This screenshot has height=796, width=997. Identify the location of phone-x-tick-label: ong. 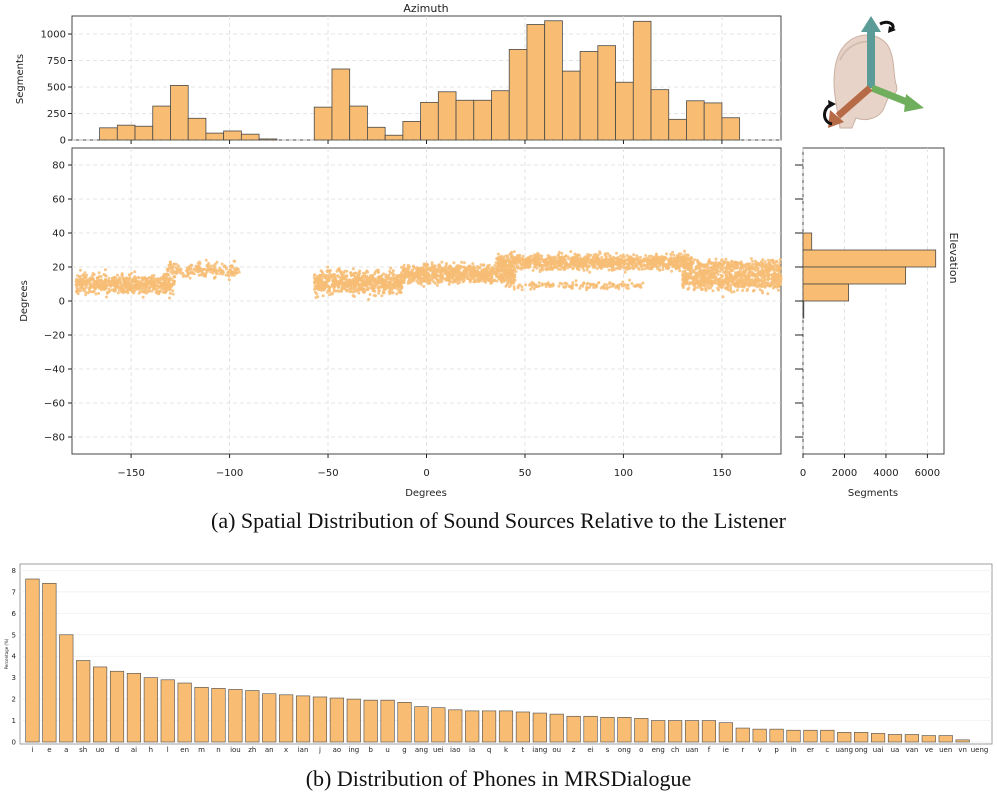
(624, 750).